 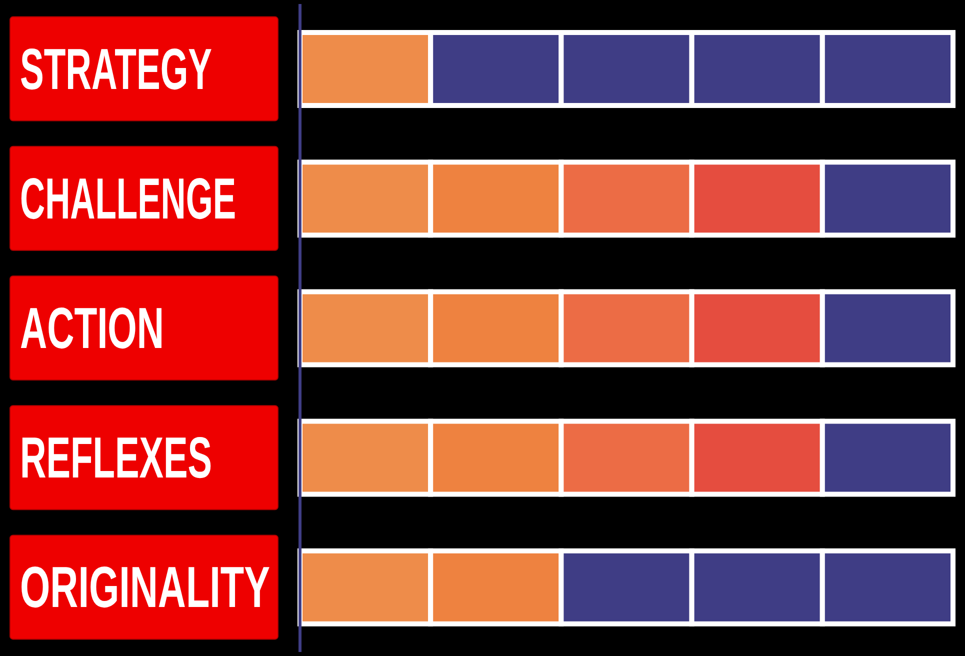 I want to click on y-tick-label: ACTION, so click(x=131, y=328).